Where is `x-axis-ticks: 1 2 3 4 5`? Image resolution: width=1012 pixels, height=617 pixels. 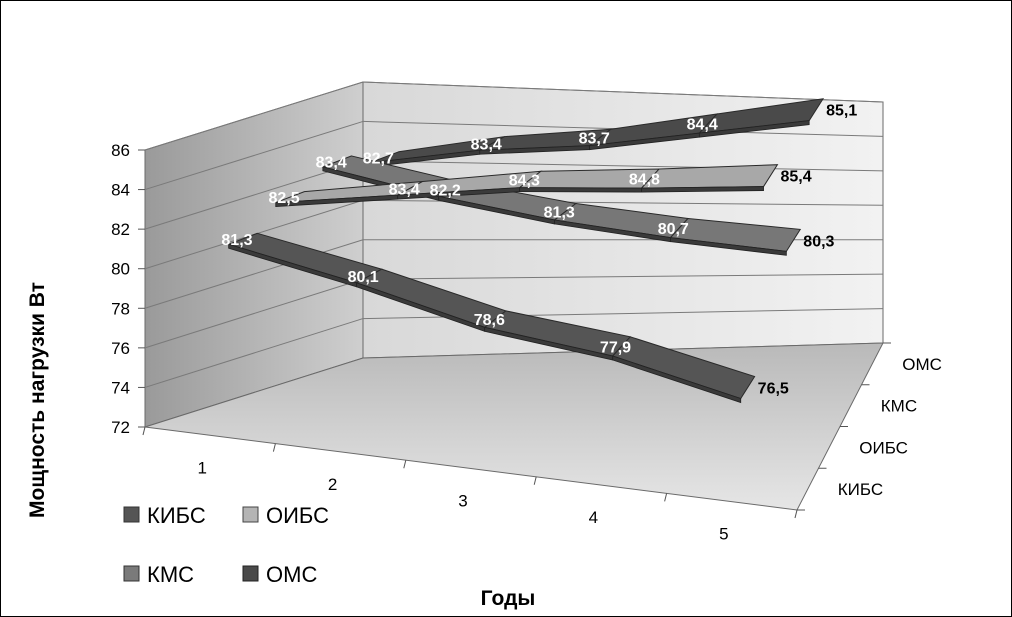
x-axis-ticks: 1 2 3 4 5 is located at coordinates (470, 485).